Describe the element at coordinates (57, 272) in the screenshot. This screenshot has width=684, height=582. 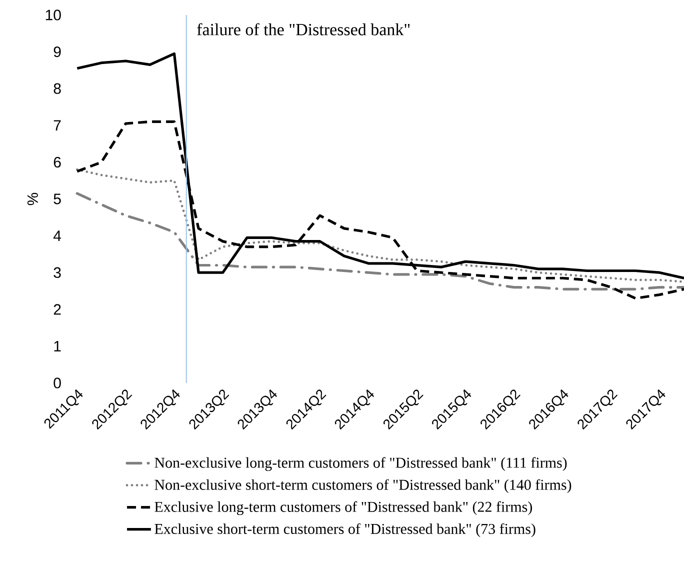
I see `y-tick-label: 3` at that location.